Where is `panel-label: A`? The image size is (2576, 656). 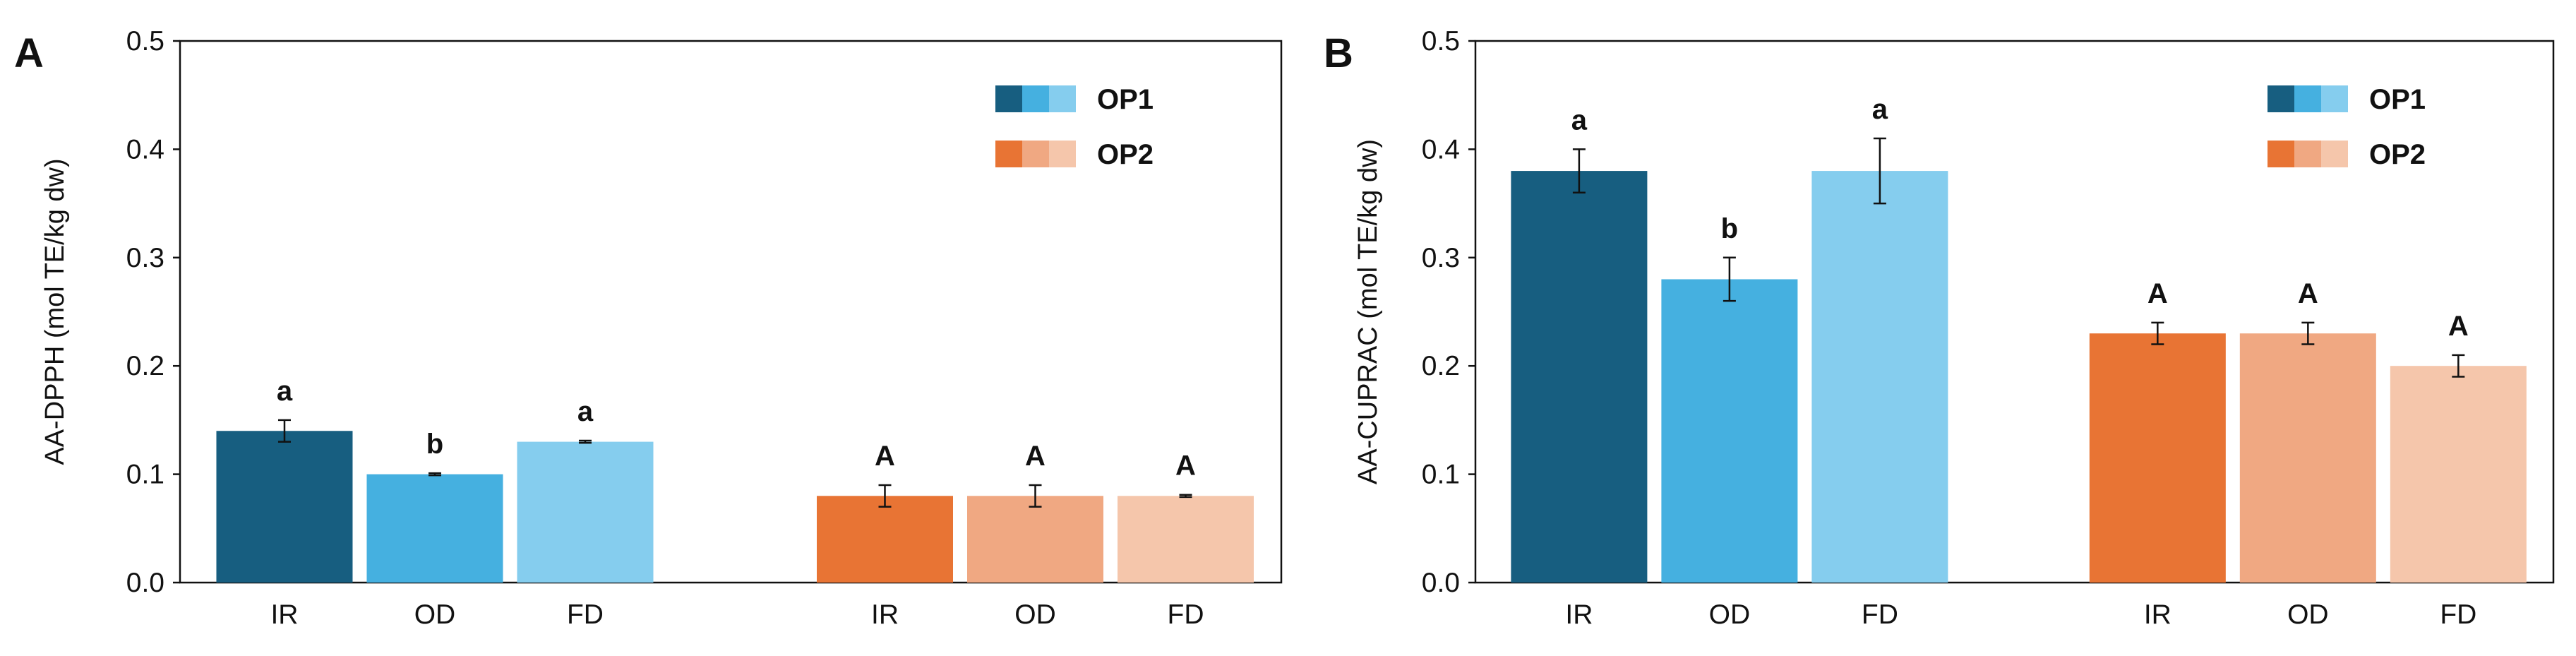
panel-label: A is located at coordinates (29, 53).